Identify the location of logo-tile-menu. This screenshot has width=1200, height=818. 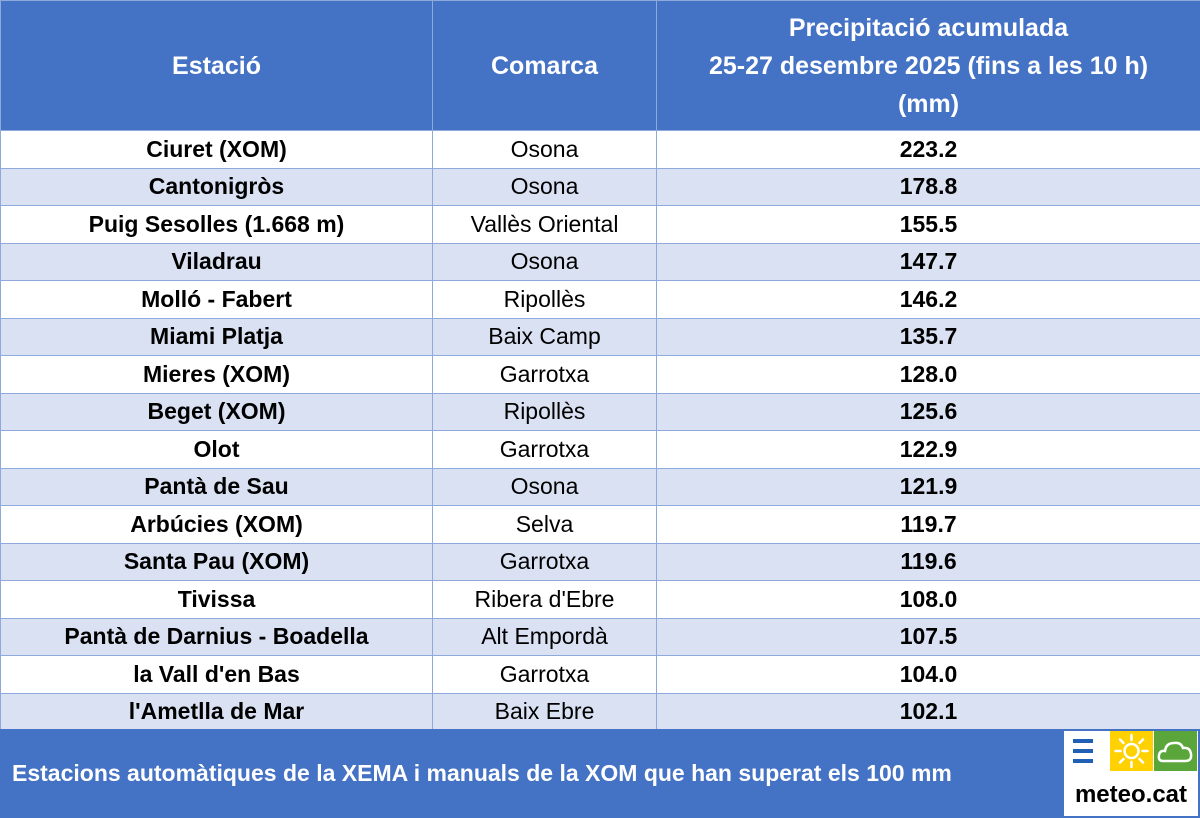
(1087, 751).